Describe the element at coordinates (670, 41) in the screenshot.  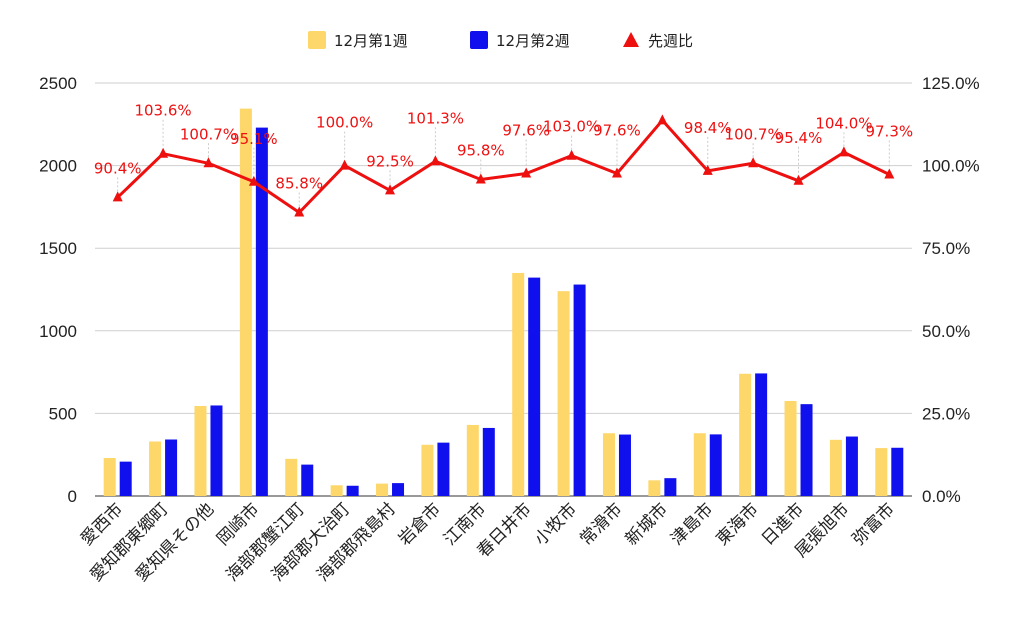
I see `ratio-legend-label: 先週比` at that location.